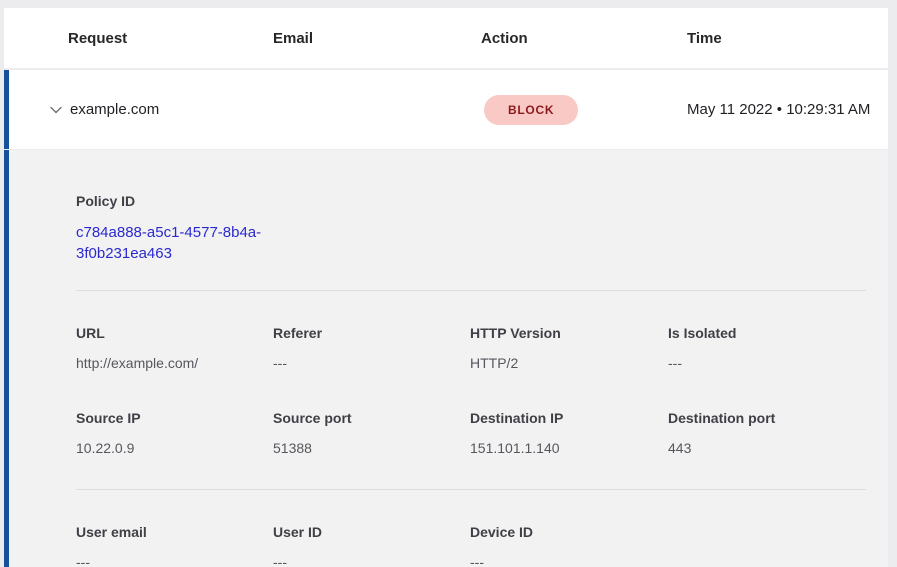 This screenshot has height=567, width=897. What do you see at coordinates (292, 448) in the screenshot?
I see `field-value: 51388` at bounding box center [292, 448].